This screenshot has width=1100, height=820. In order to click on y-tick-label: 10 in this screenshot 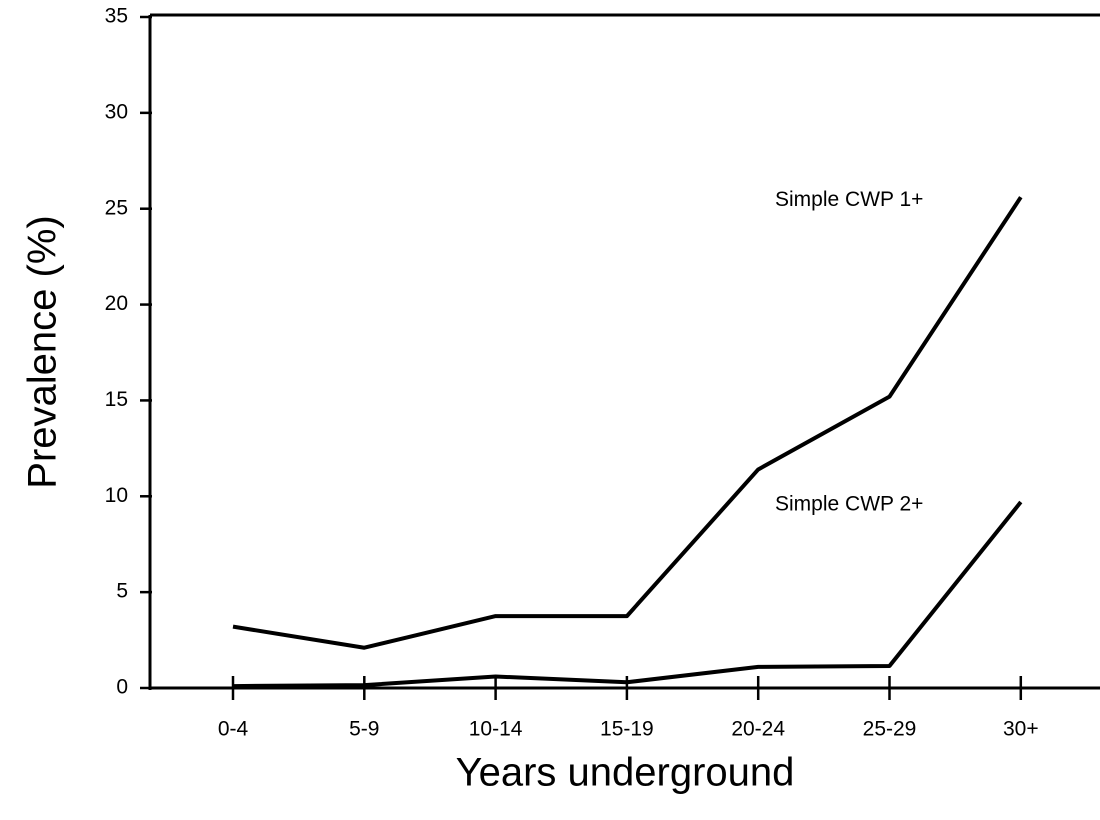, I will do `click(116, 495)`.